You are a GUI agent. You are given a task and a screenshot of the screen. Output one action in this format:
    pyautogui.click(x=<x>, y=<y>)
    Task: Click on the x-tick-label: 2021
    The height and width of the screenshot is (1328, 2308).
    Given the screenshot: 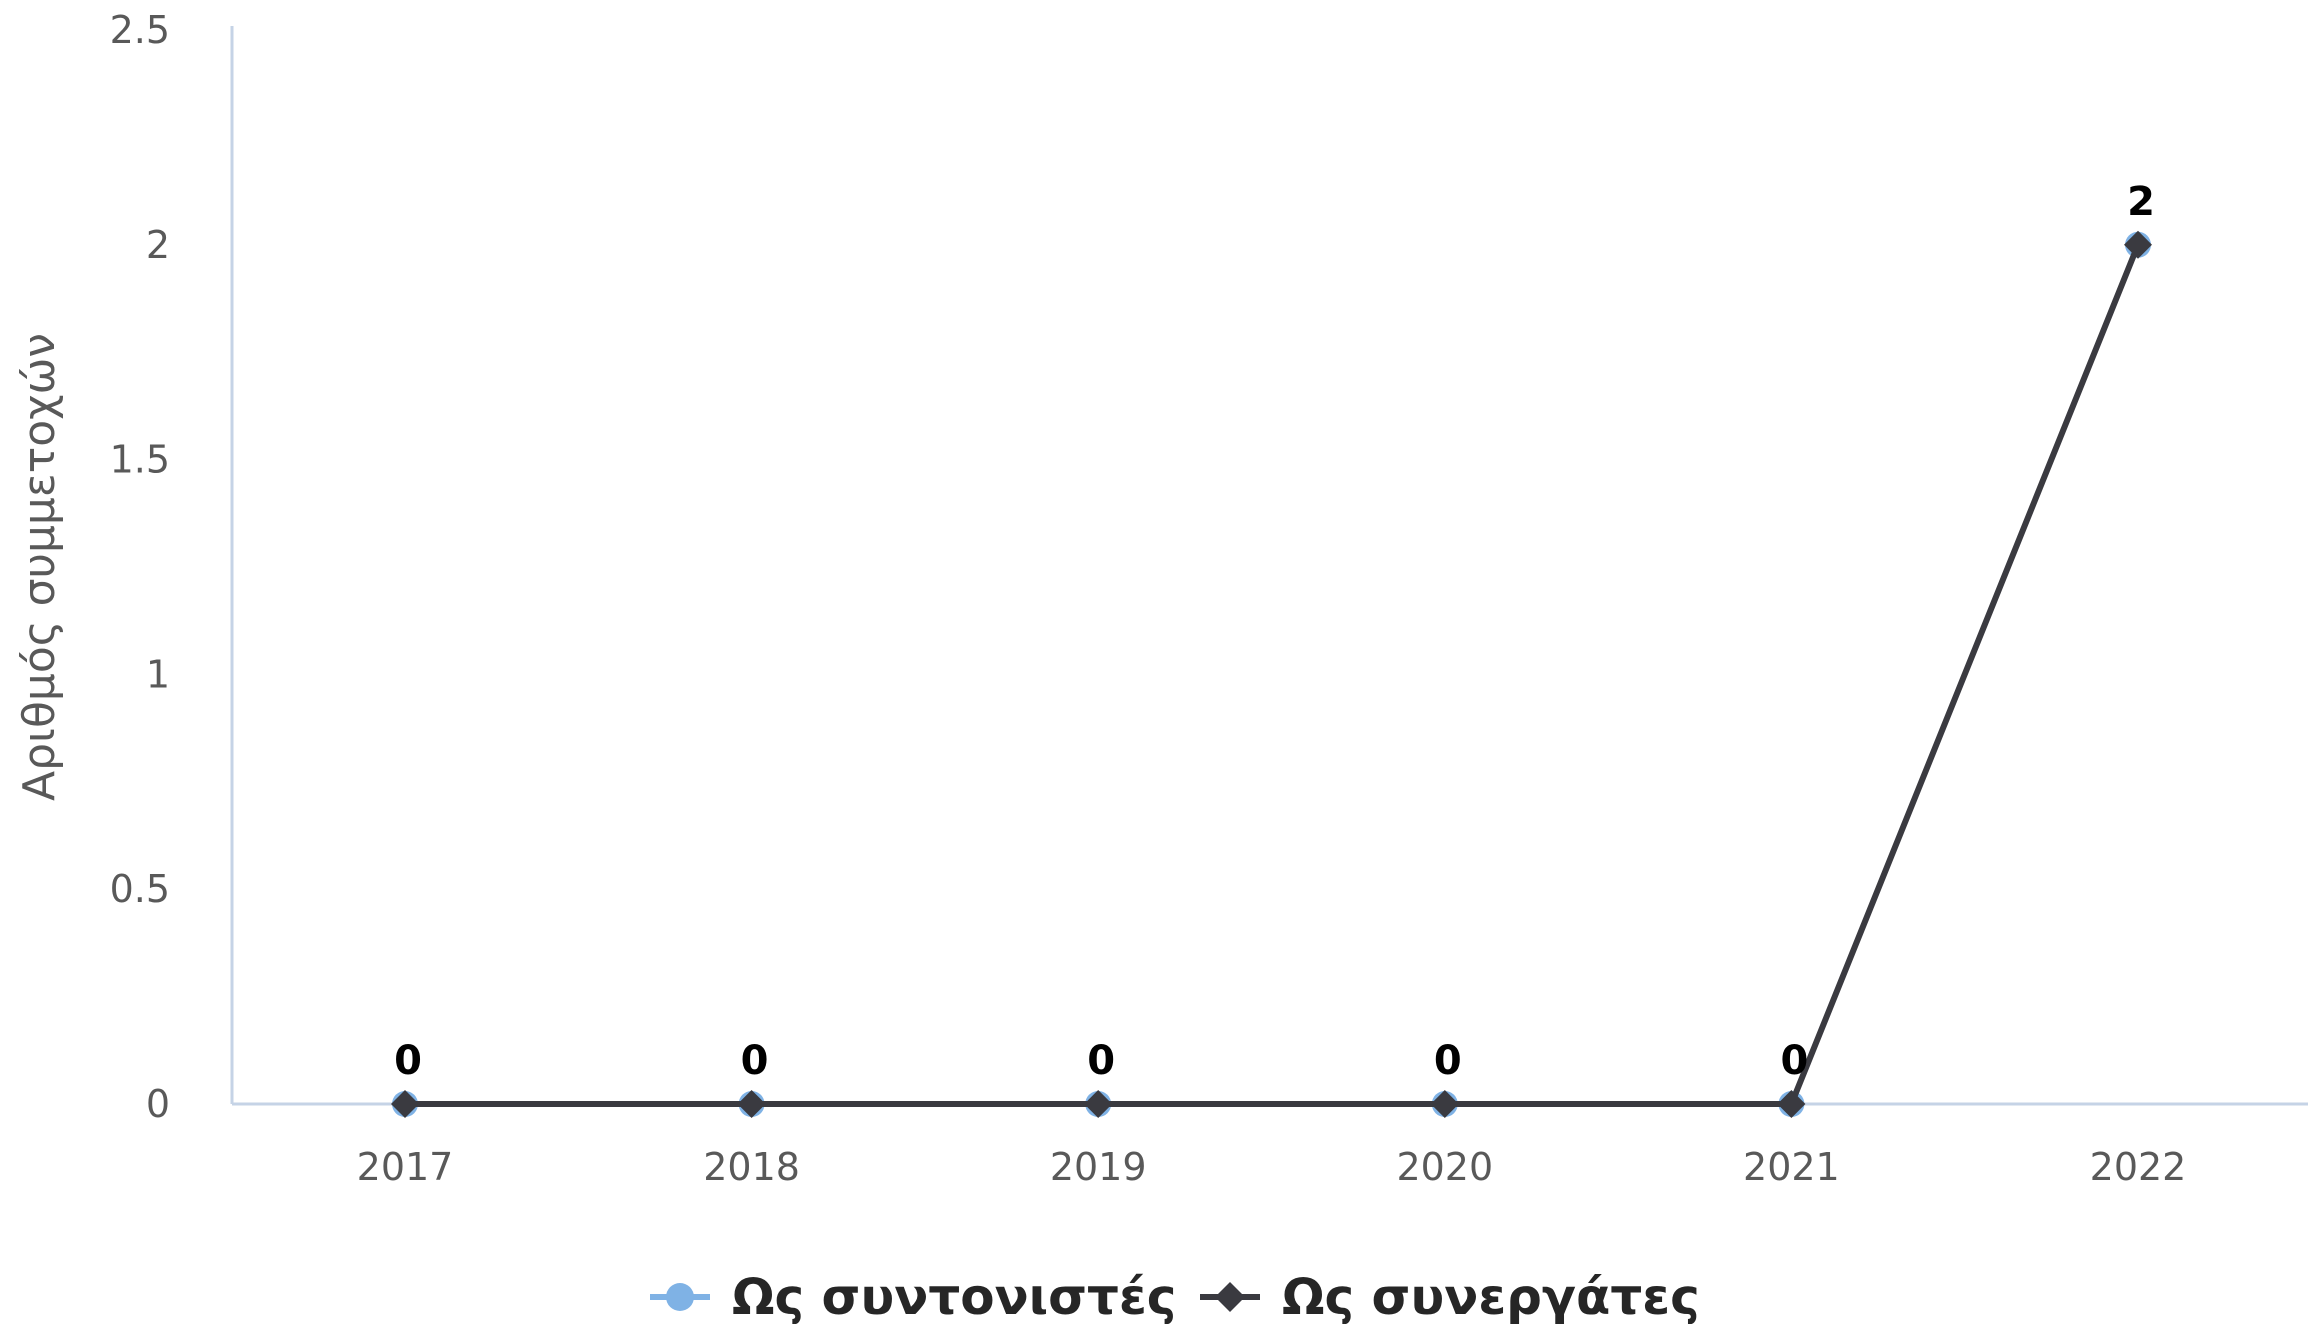 What is the action you would take?
    pyautogui.click(x=1791, y=1167)
    